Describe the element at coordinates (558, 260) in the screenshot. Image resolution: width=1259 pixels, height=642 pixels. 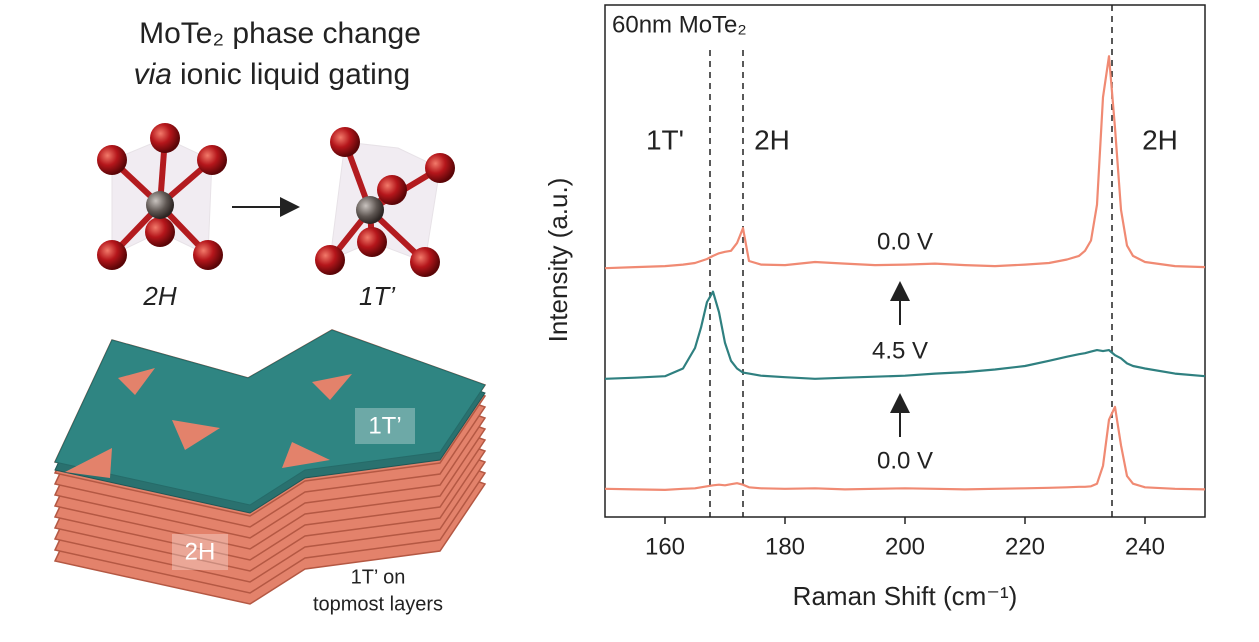
I see `y-axis-title: Intensity (a.u.)` at that location.